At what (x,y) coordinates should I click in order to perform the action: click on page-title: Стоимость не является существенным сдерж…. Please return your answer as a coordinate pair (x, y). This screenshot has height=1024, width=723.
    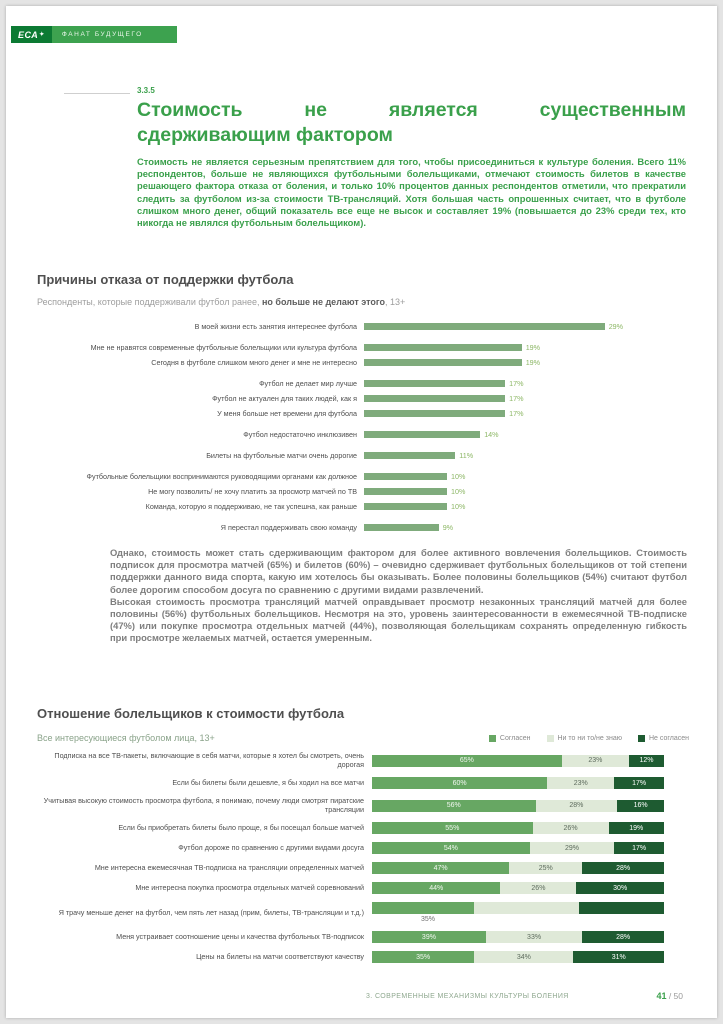
    Looking at the image, I should click on (411, 123).